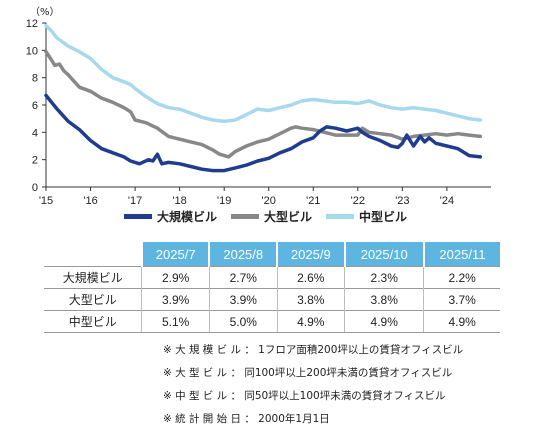 This screenshot has width=536, height=436. I want to click on row-label: 中型ビル, so click(93, 321).